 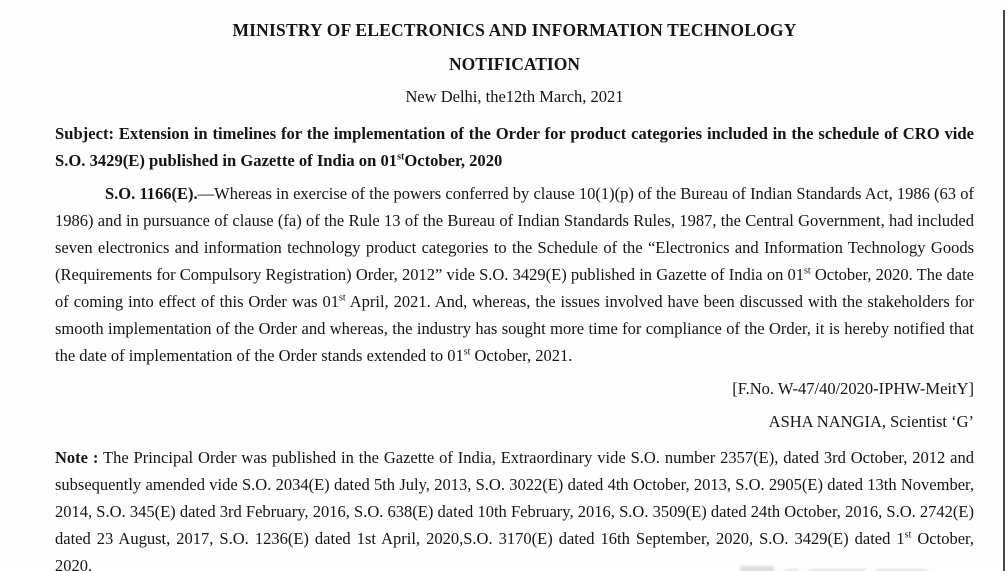 I want to click on scan-border-line, so click(x=1004, y=290).